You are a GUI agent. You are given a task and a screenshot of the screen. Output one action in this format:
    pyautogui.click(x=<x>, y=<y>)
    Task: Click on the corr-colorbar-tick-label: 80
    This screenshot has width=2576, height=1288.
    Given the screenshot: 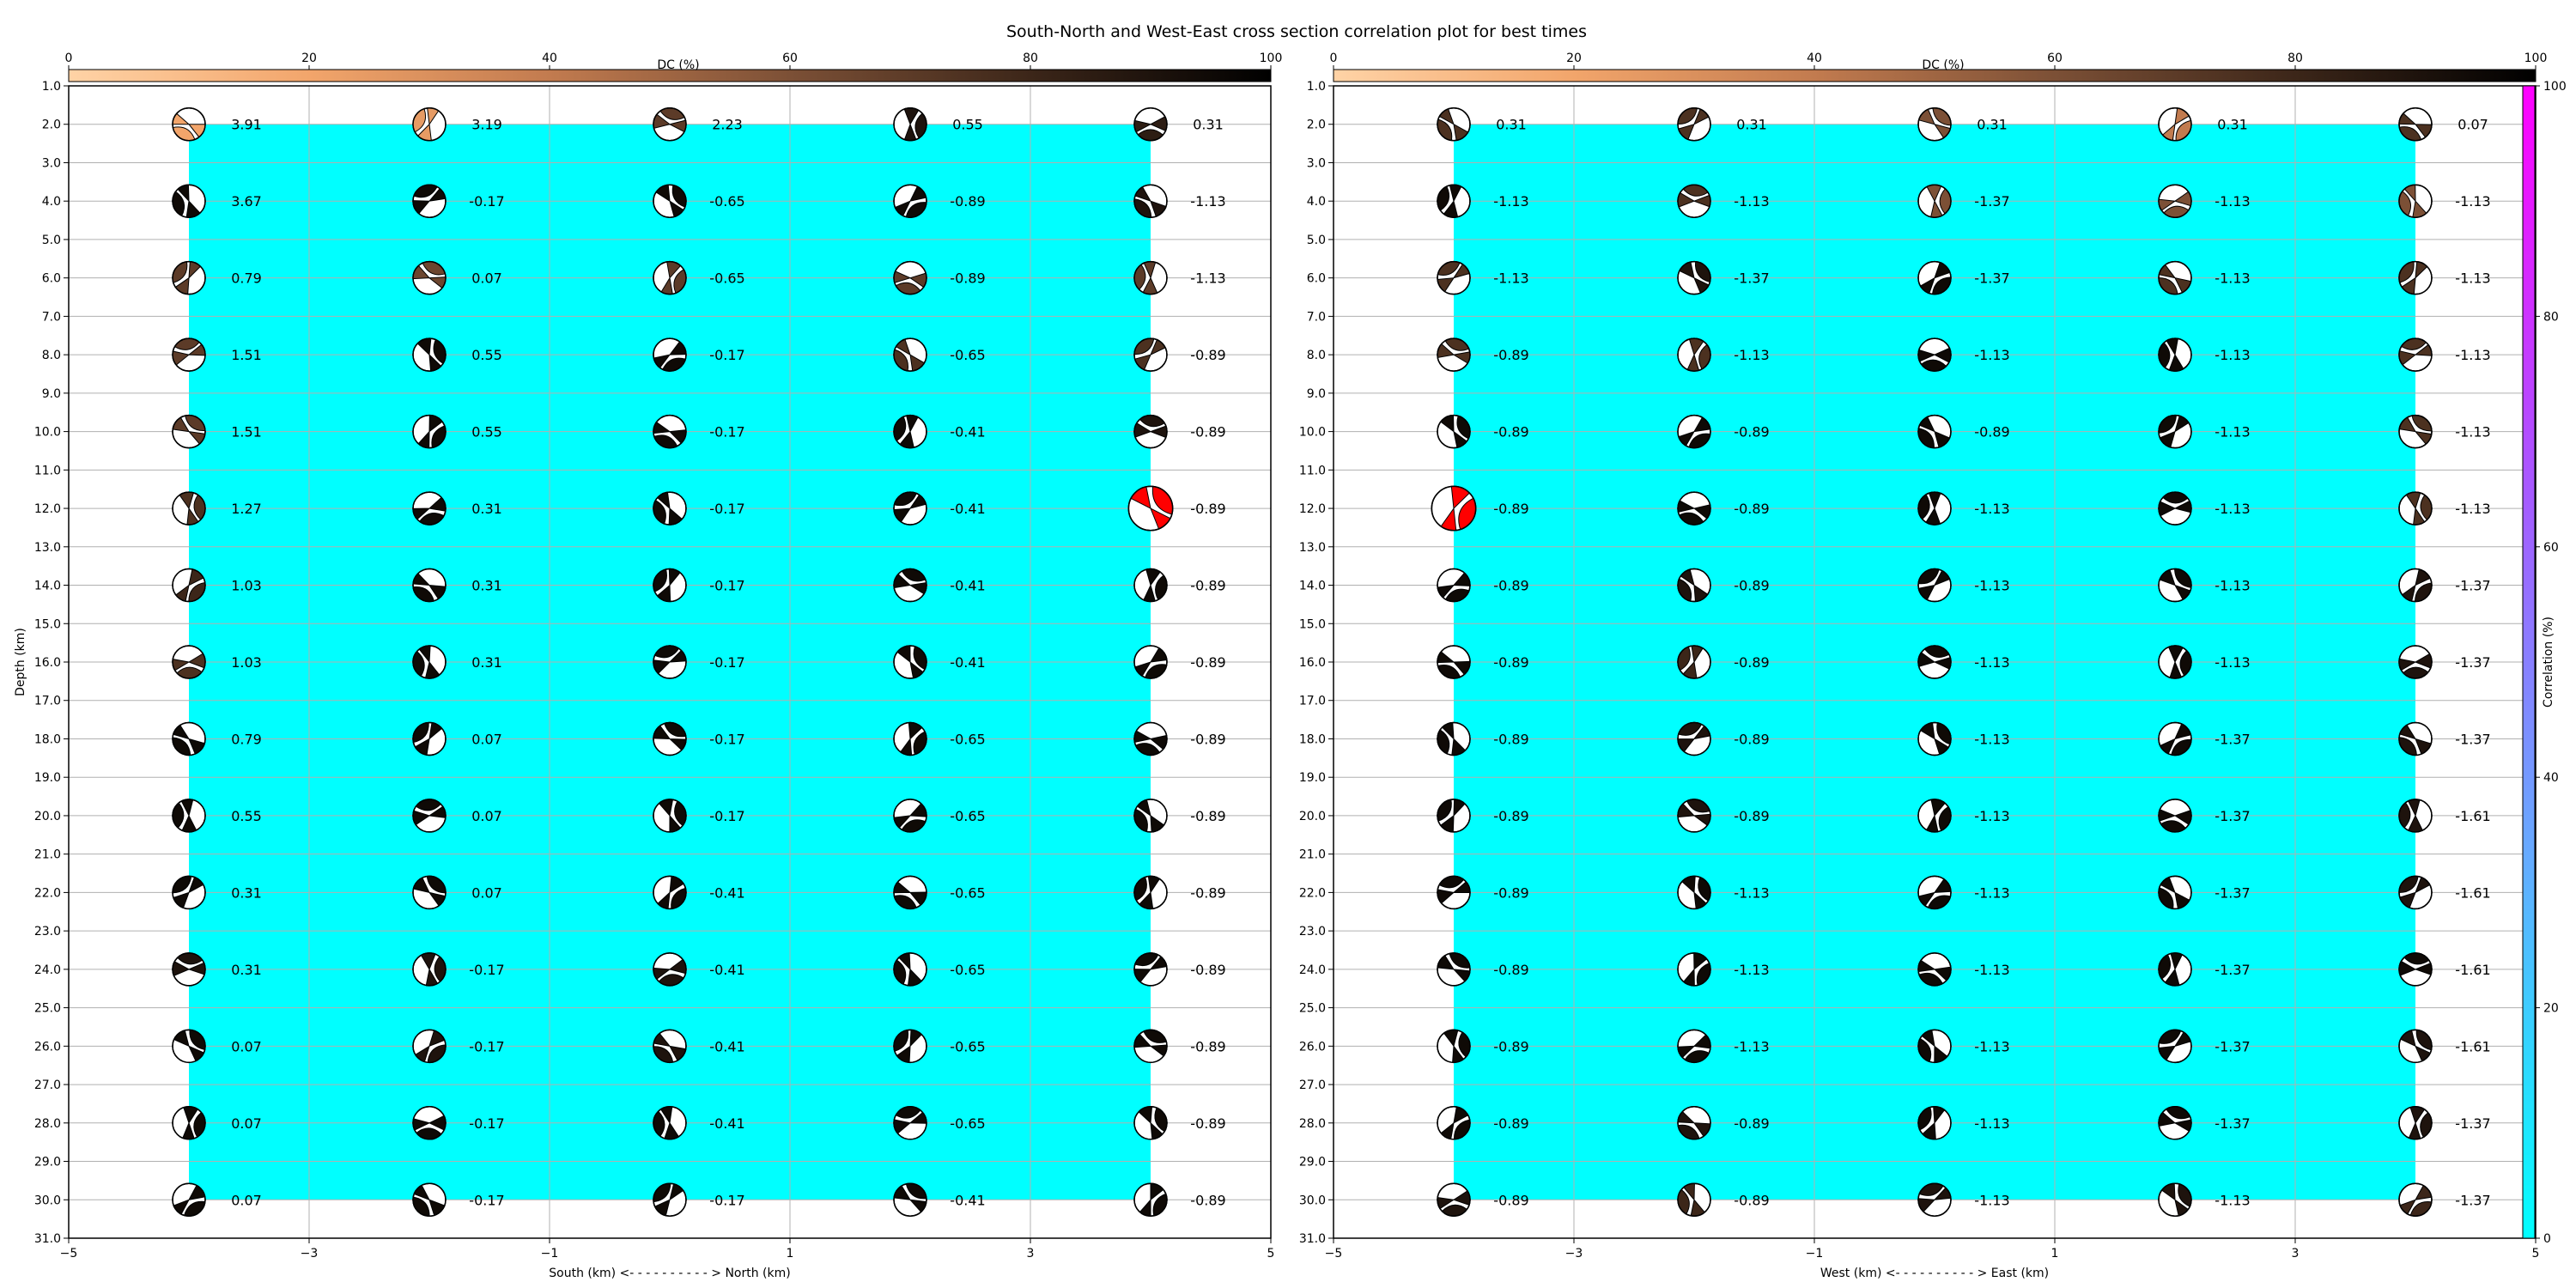 What is the action you would take?
    pyautogui.click(x=2551, y=317)
    